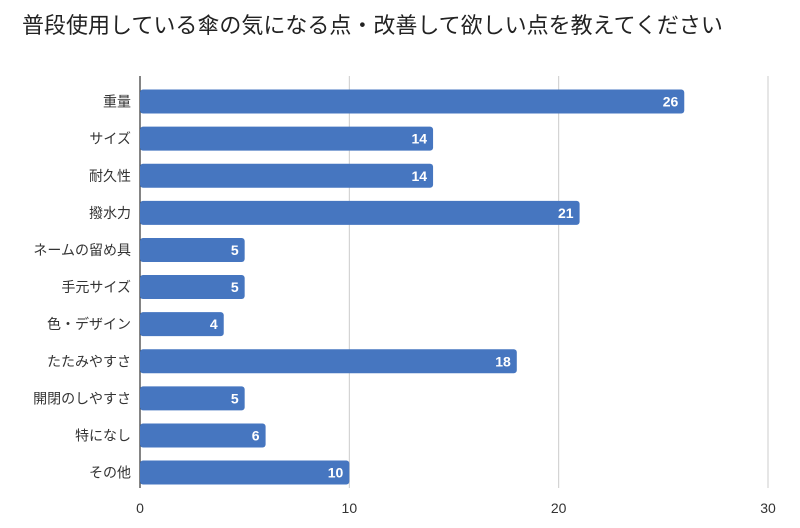 The height and width of the screenshot is (528, 800). Describe the element at coordinates (110, 140) in the screenshot. I see `category-label: サイズ` at that location.